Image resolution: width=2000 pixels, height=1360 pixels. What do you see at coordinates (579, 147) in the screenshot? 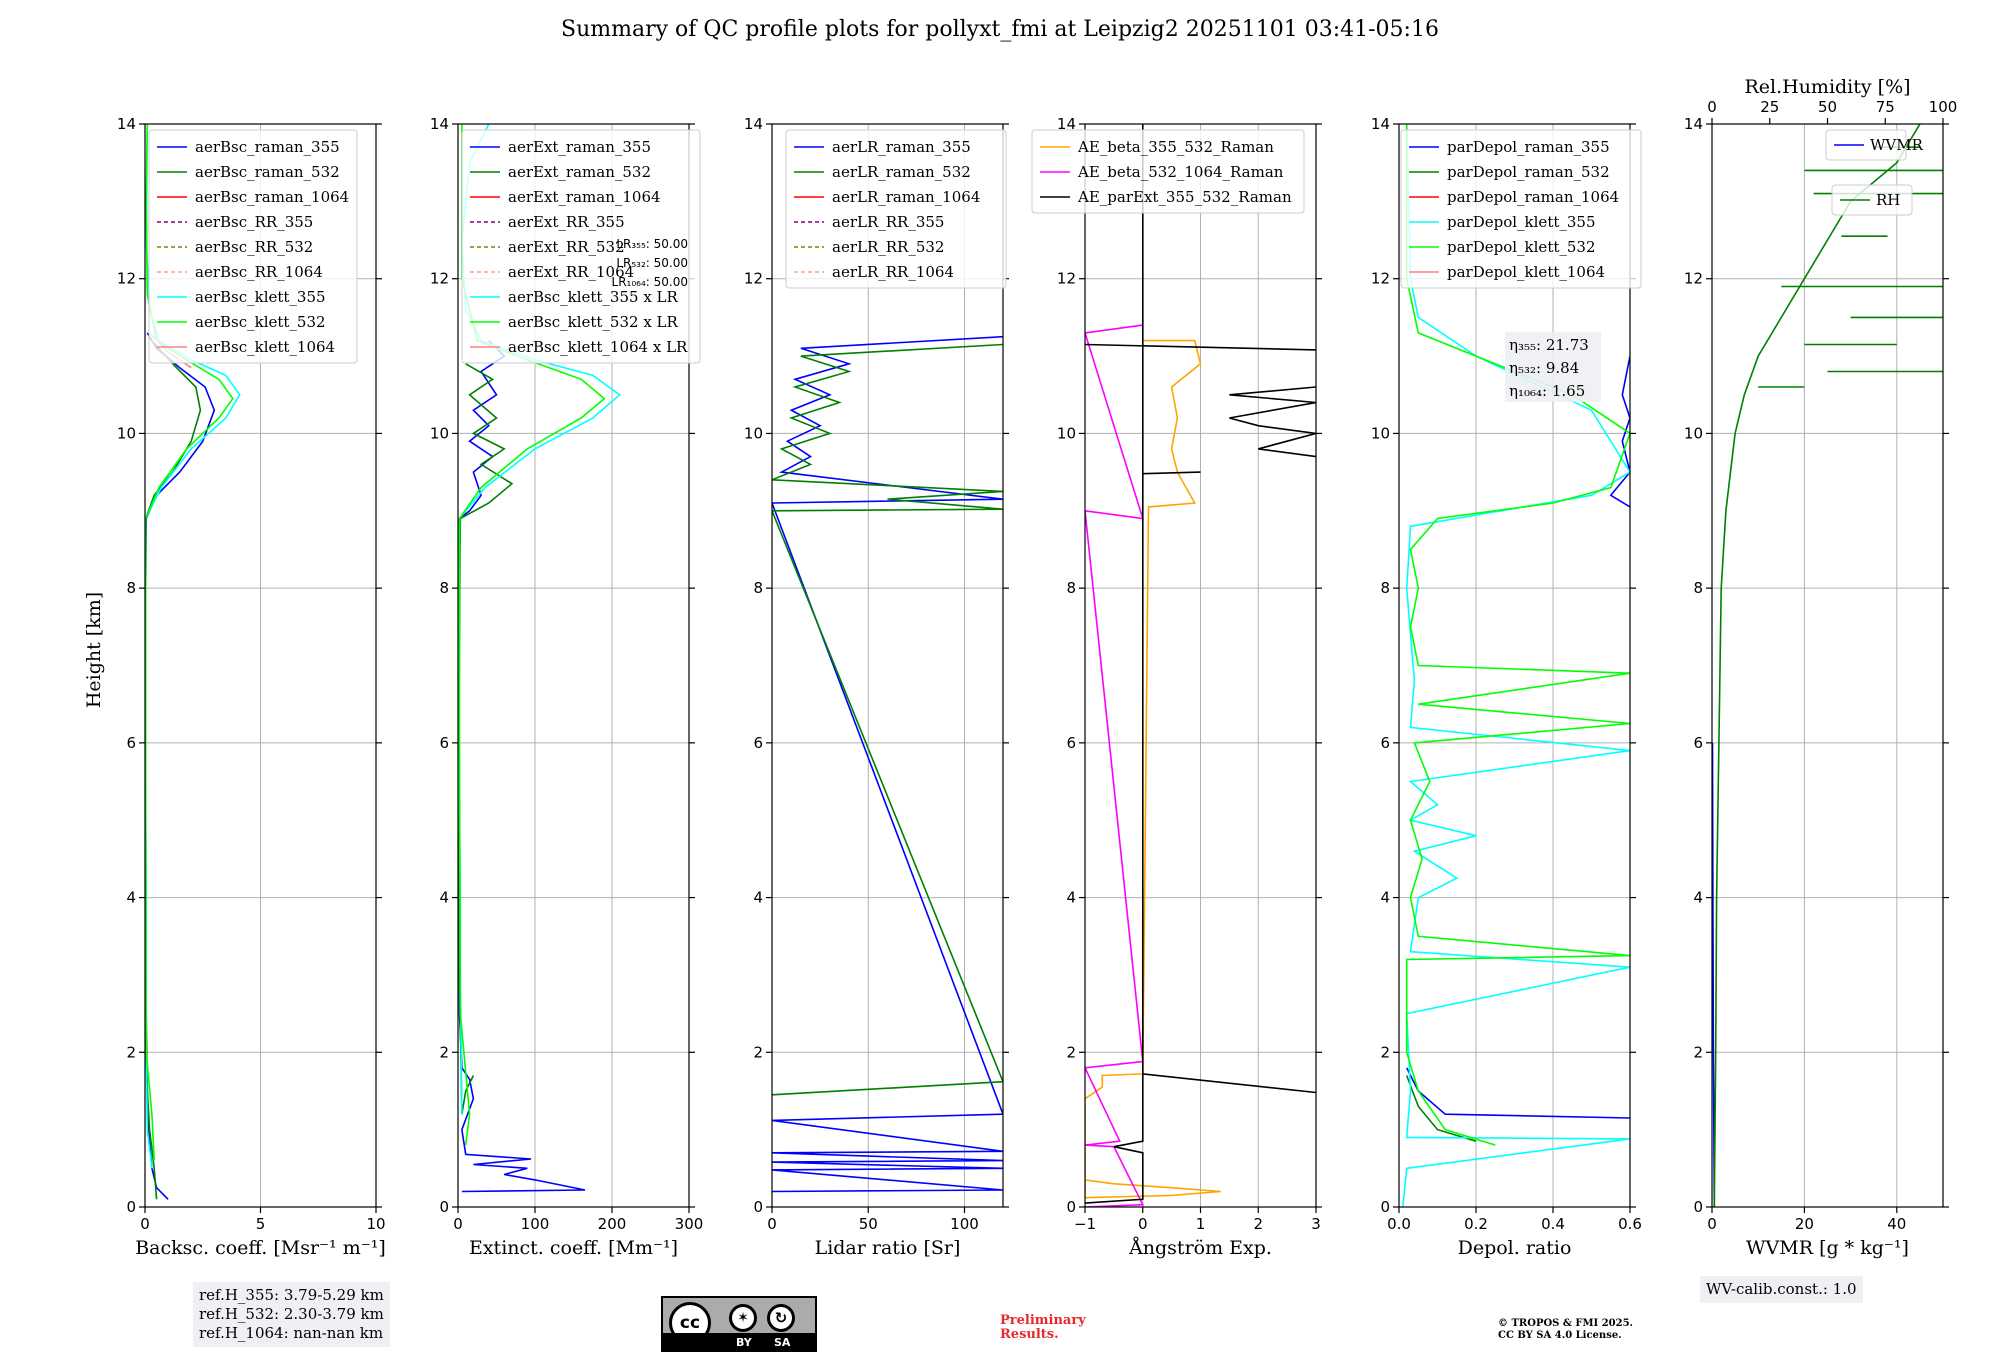
I see `legend-label: aerExt_raman_355` at bounding box center [579, 147].